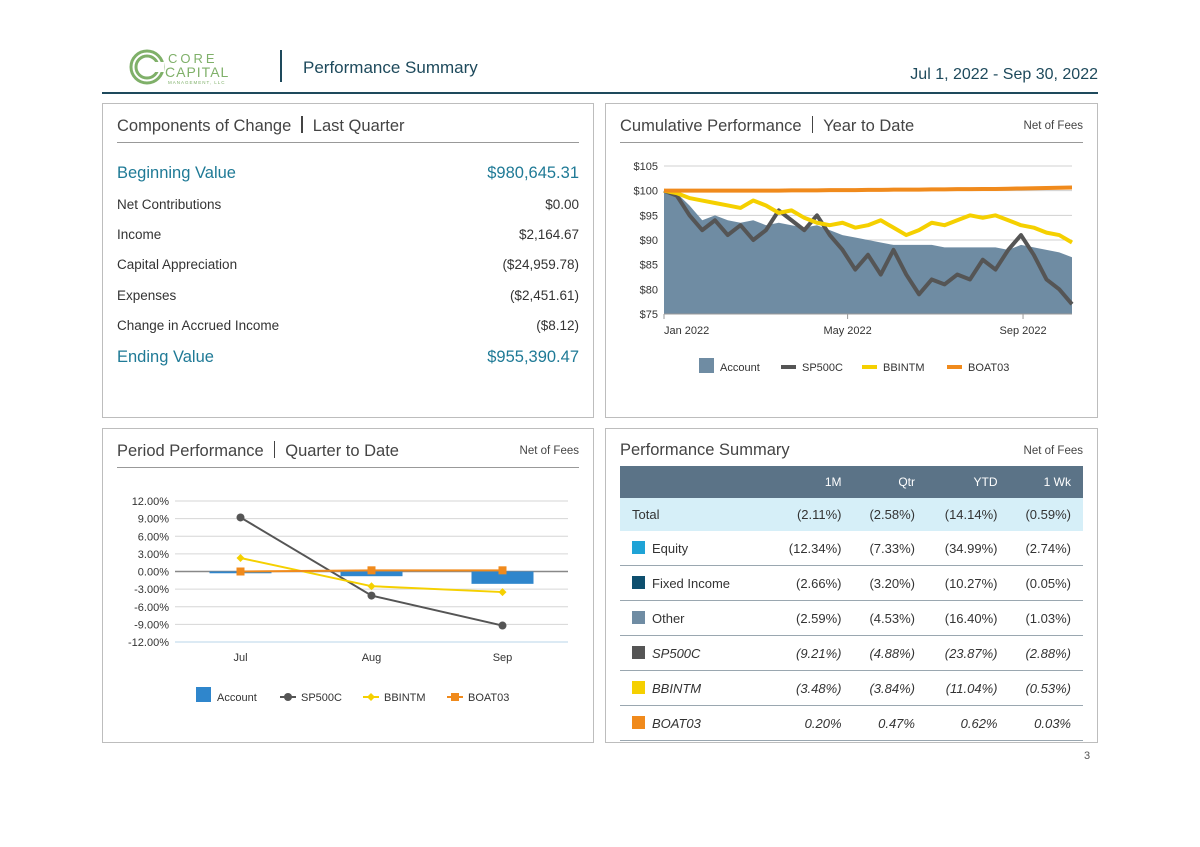 The height and width of the screenshot is (847, 1200). I want to click on x-tick-label: Sep 2022, so click(1022, 331).